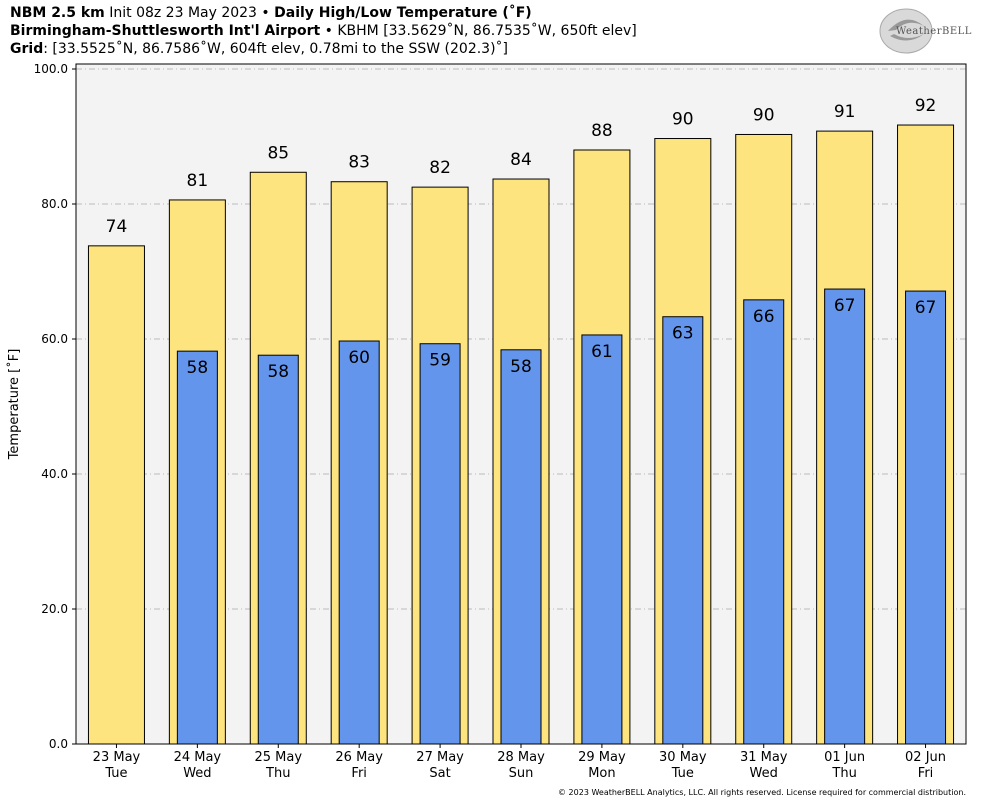 This screenshot has width=984, height=808. I want to click on x-tick-date: 28 May, so click(521, 757).